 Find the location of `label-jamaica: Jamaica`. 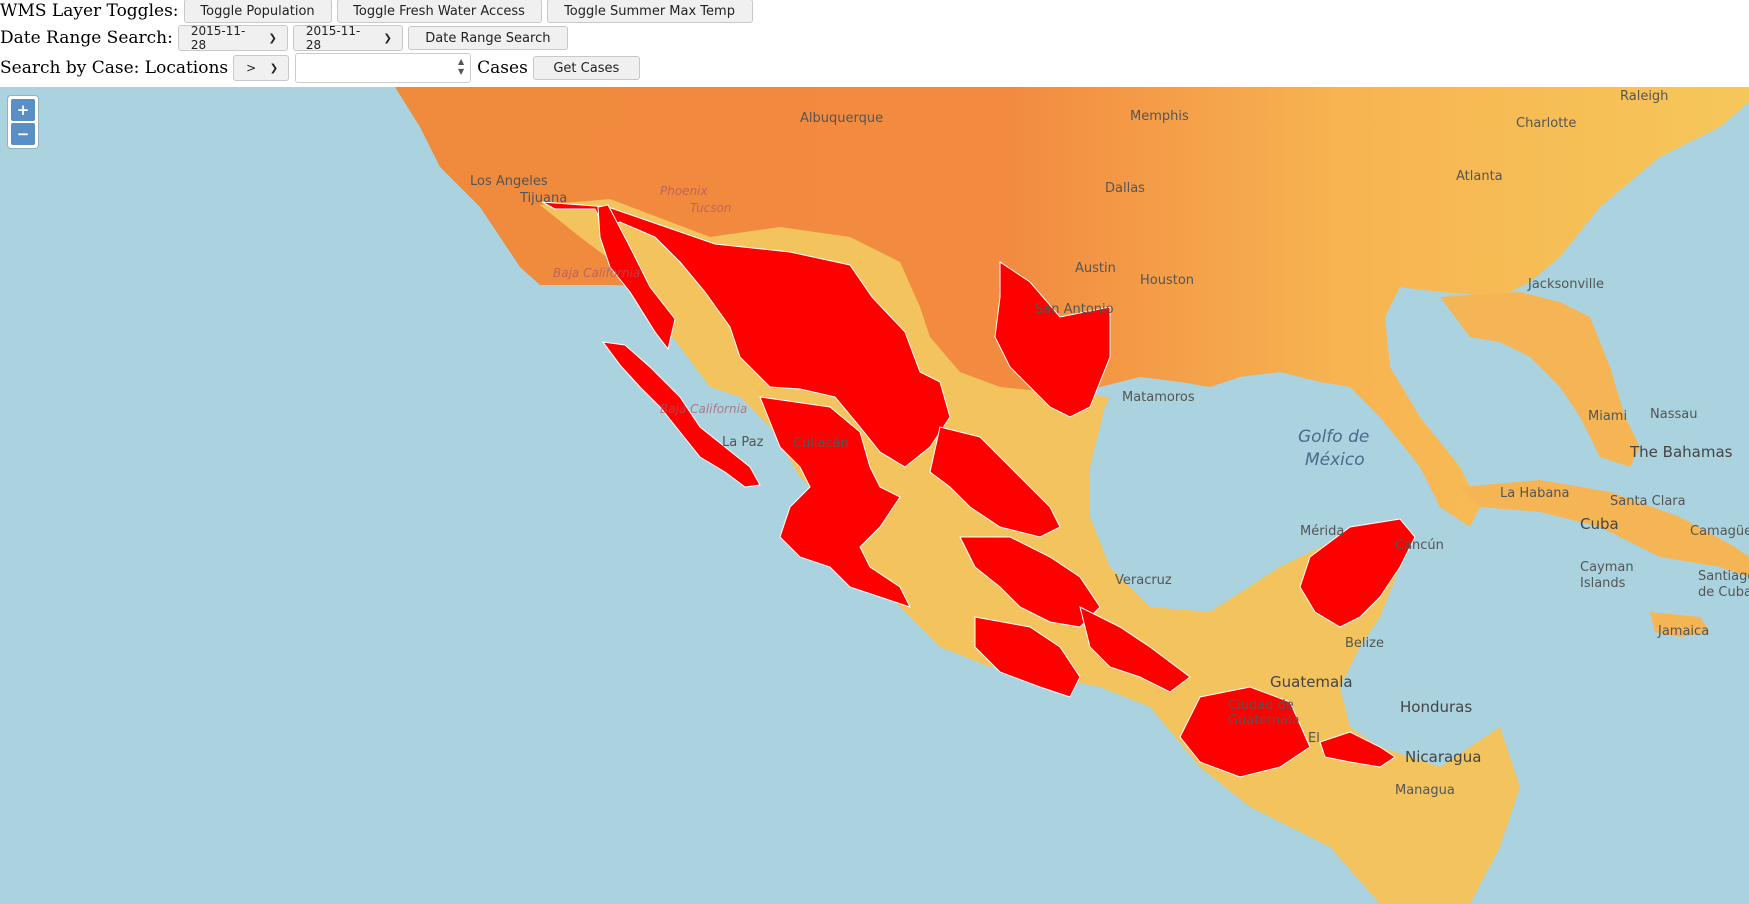

label-jamaica: Jamaica is located at coordinates (1683, 631).